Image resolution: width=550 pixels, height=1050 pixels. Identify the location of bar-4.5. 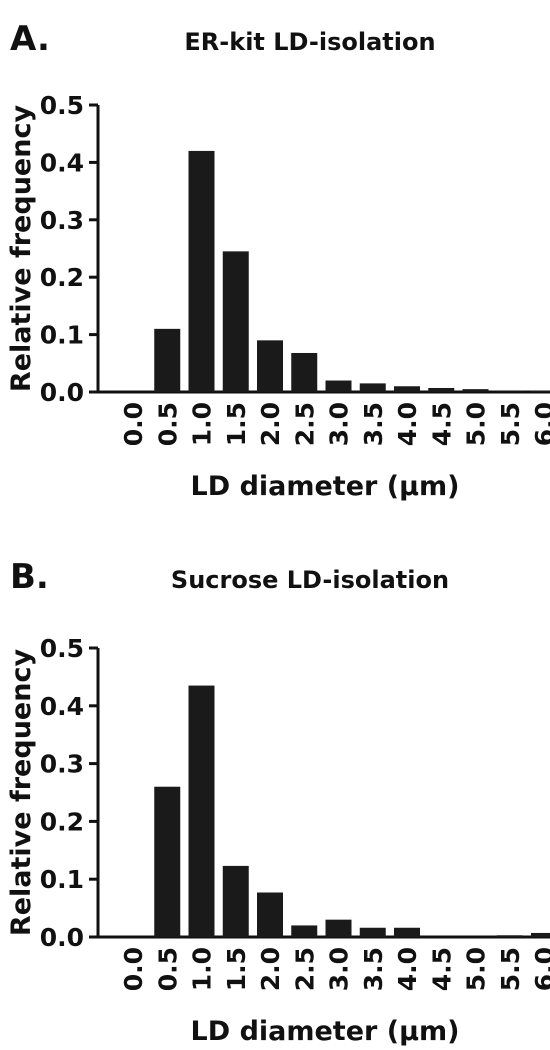
(441, 389).